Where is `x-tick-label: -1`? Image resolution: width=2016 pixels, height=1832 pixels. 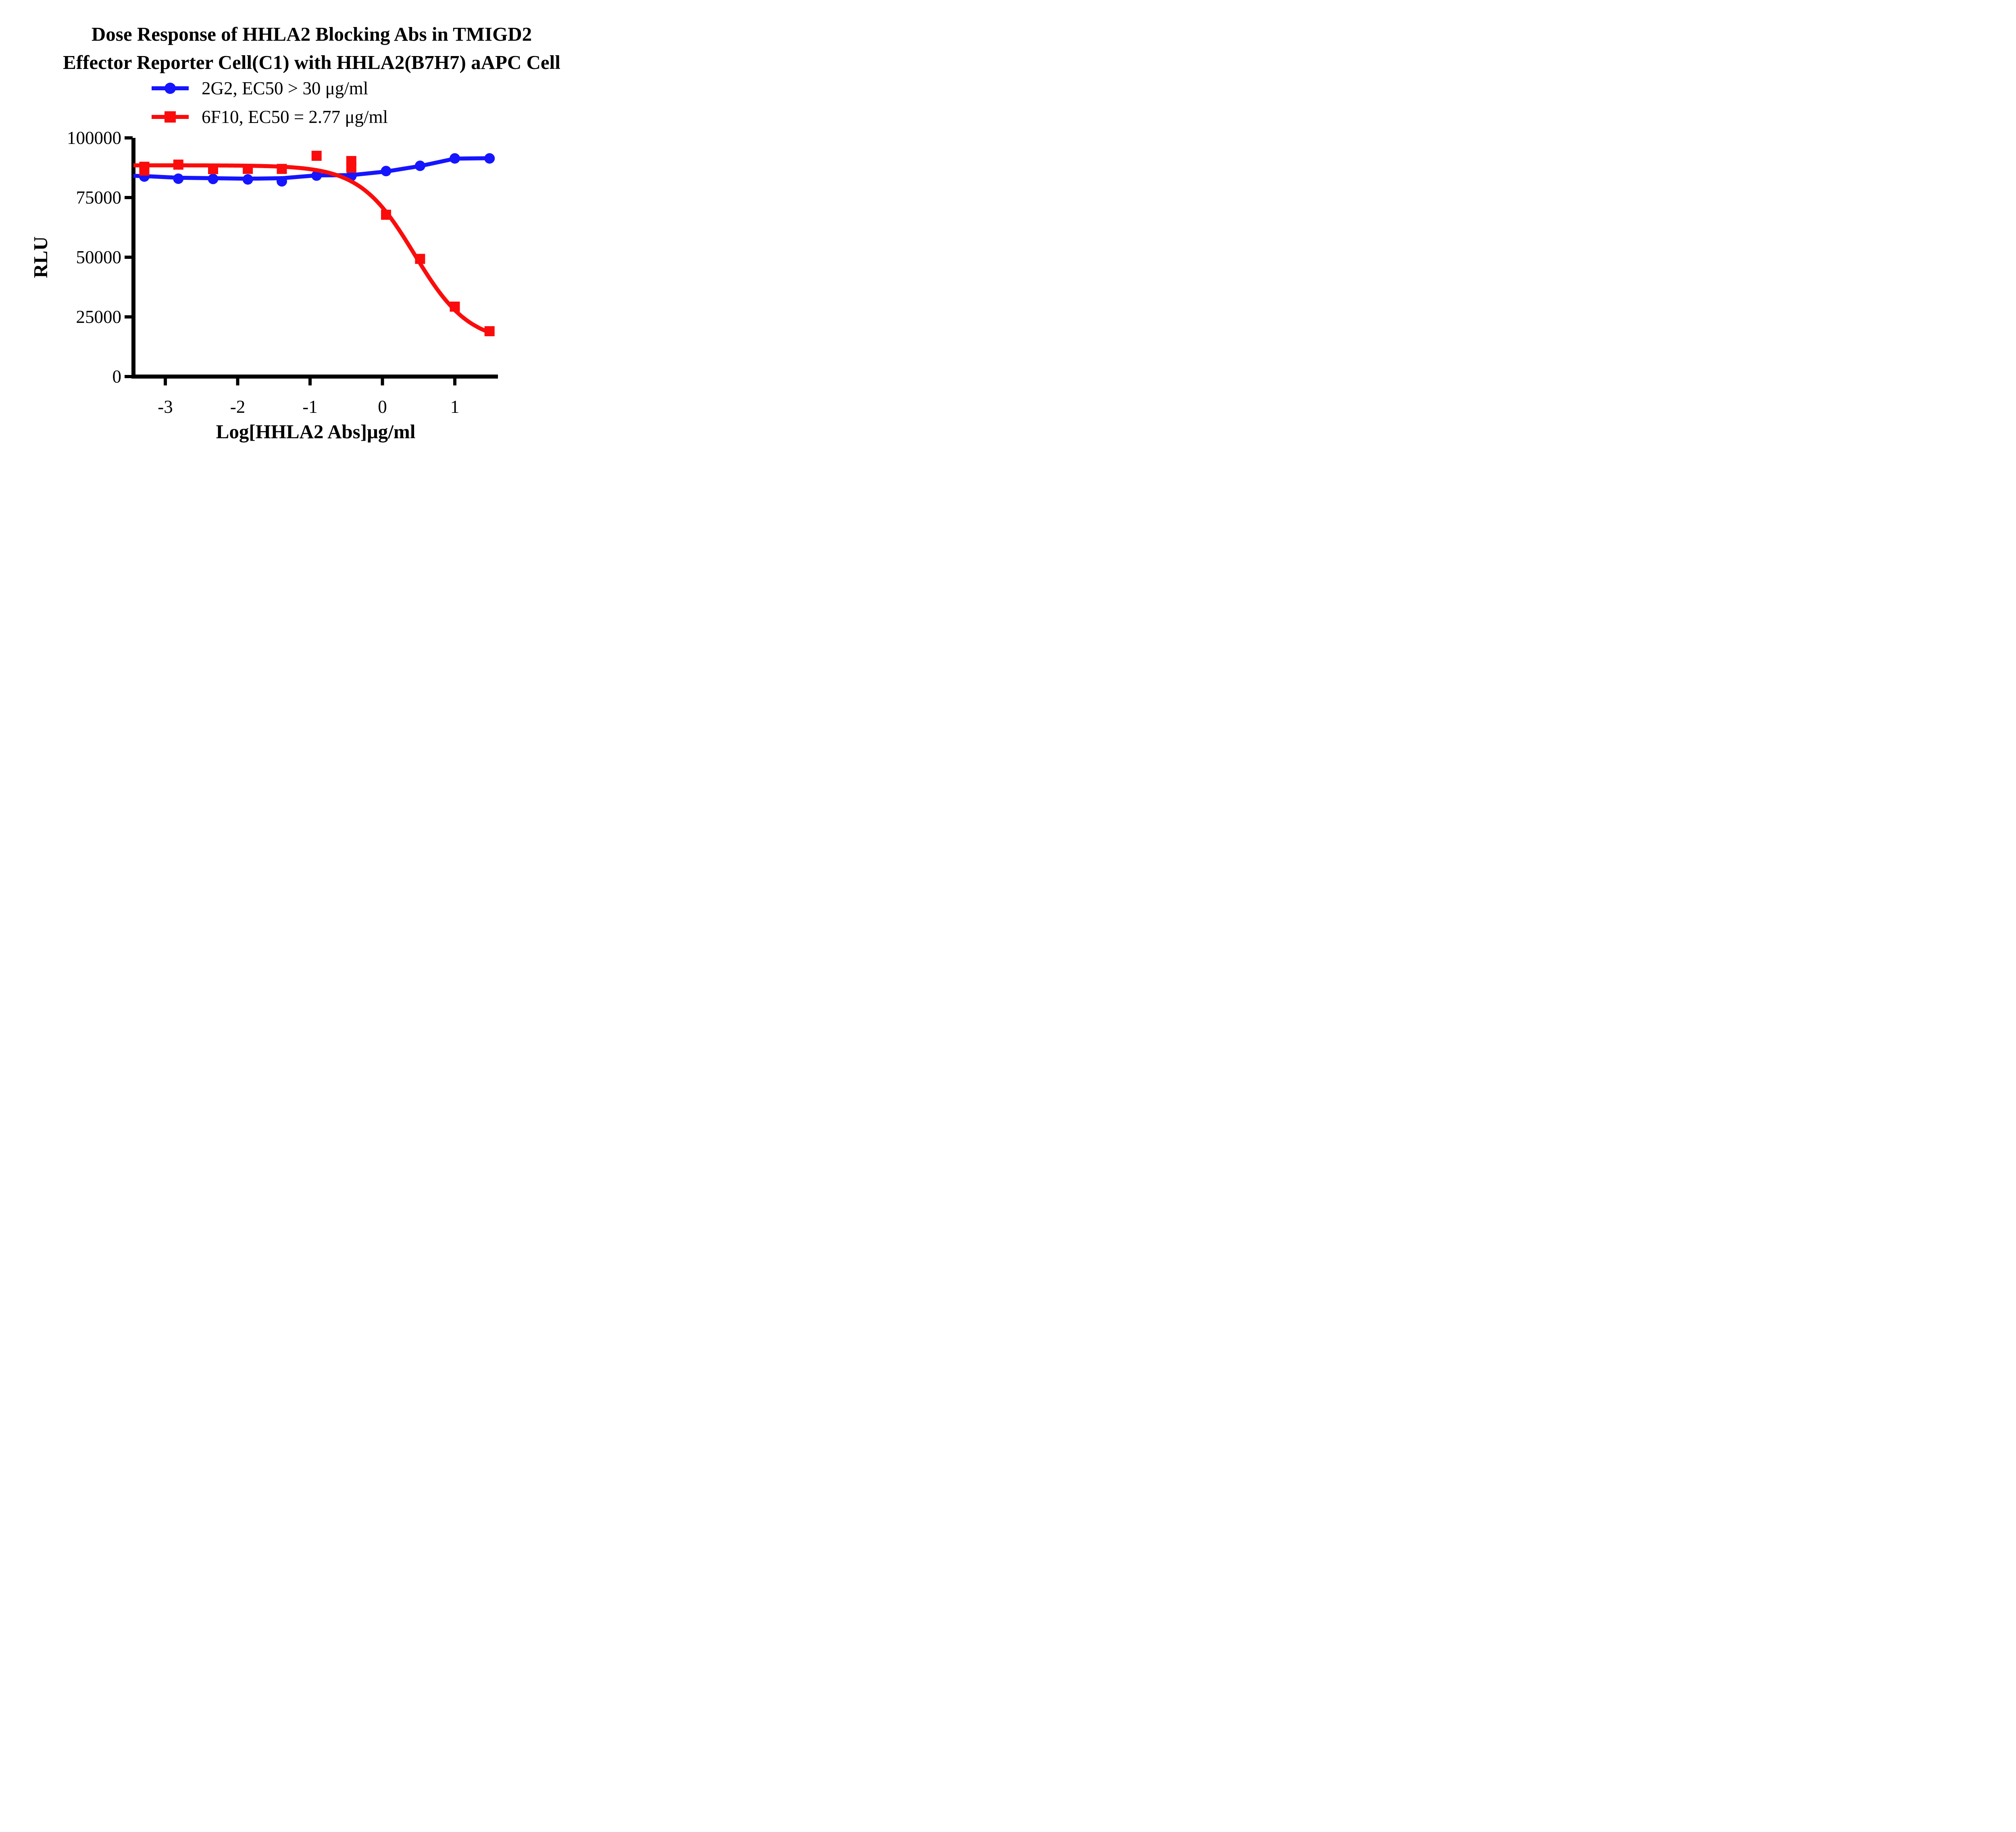 x-tick-label: -1 is located at coordinates (310, 407).